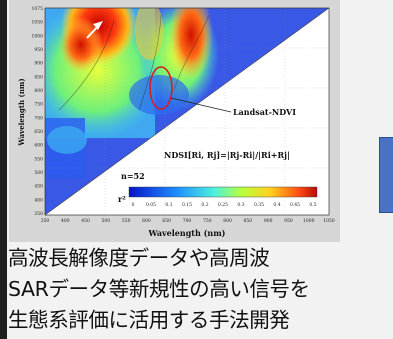  I want to click on highlight-arrow, so click(94, 30).